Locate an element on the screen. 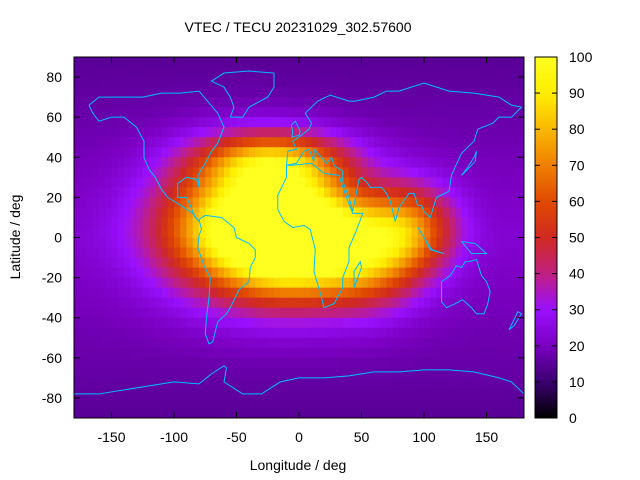 The image size is (640, 480). y-tick-label: 0 is located at coordinates (58, 238).